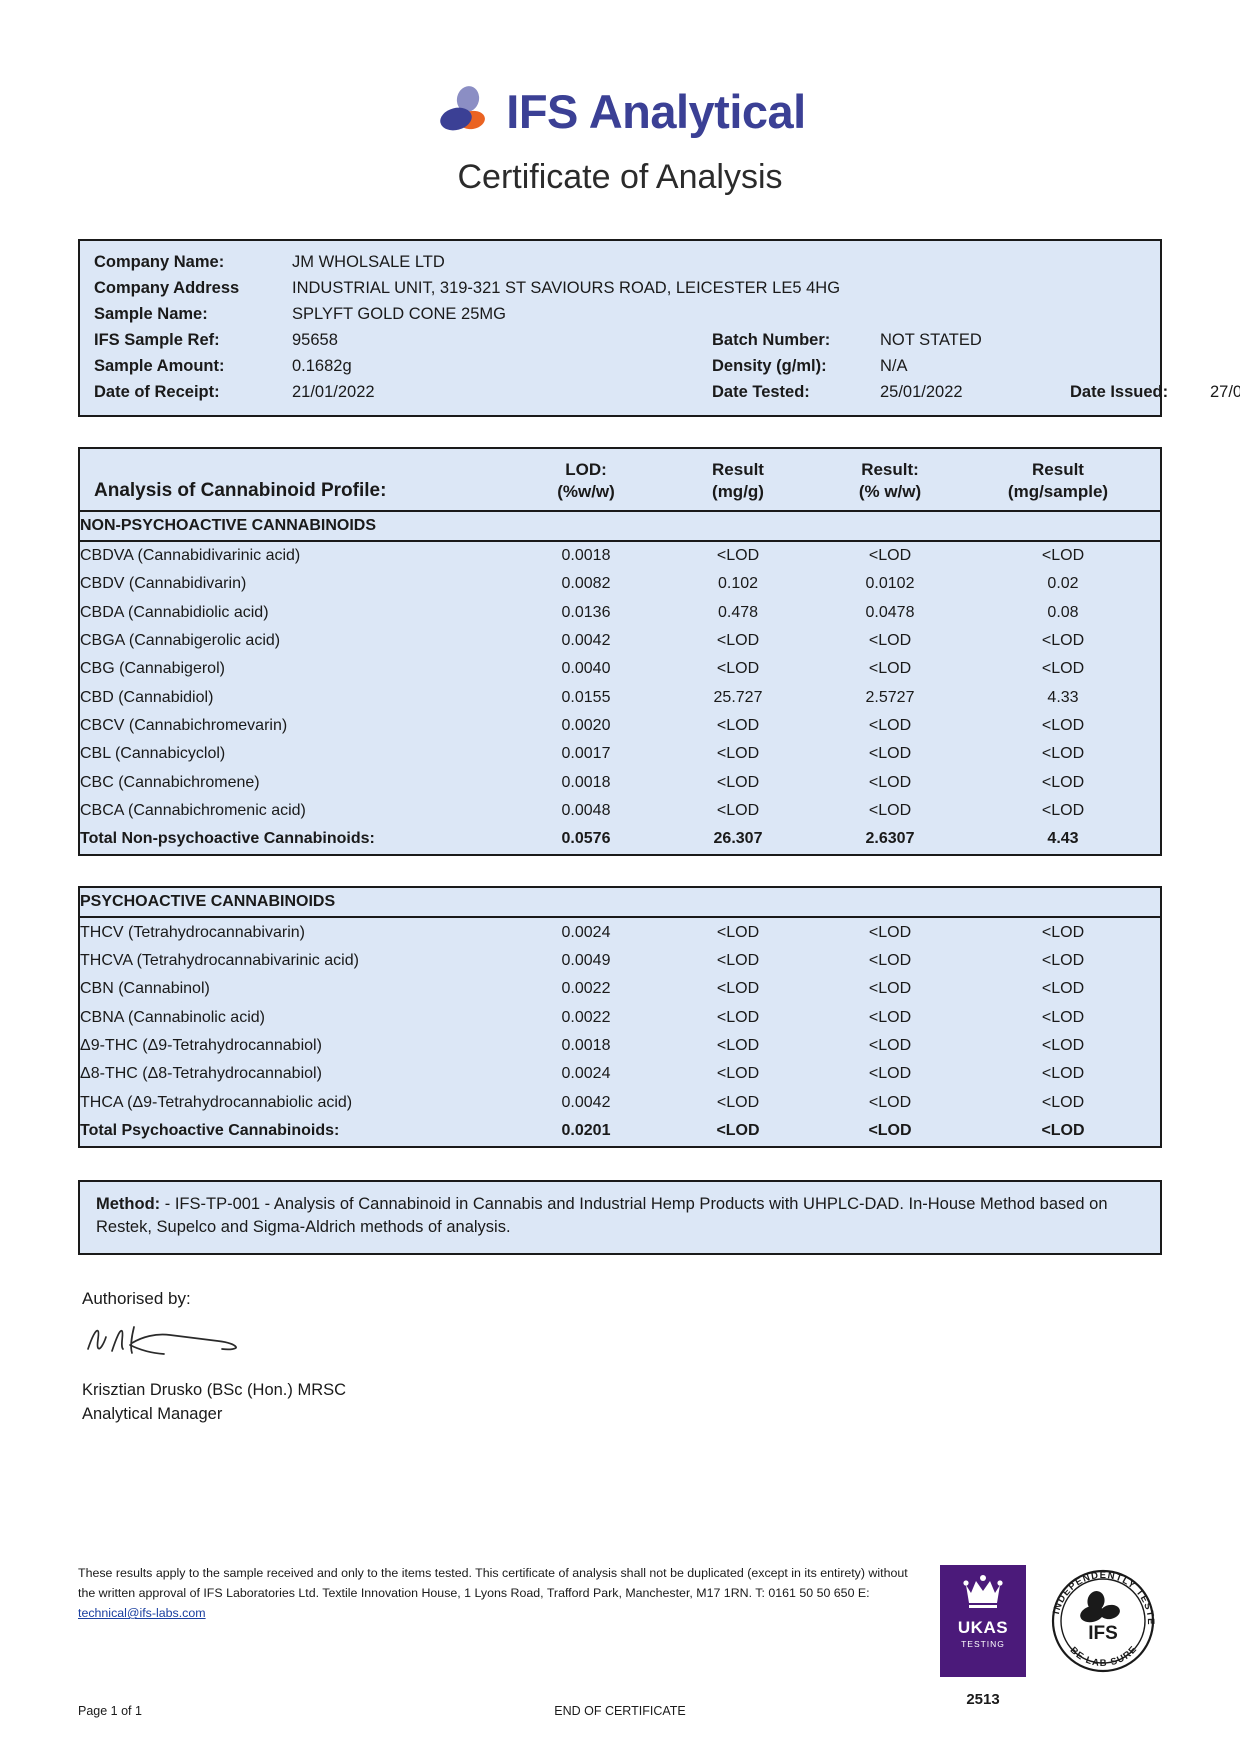 This screenshot has width=1240, height=1754. What do you see at coordinates (1119, 392) in the screenshot?
I see `date-issued-label: Date Issued:` at bounding box center [1119, 392].